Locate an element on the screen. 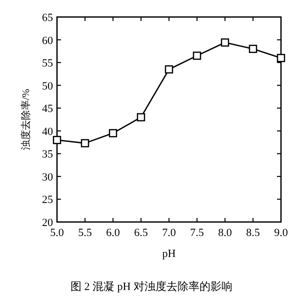 This screenshot has height=300, width=303. y-tick-label: 35 is located at coordinates (48, 154).